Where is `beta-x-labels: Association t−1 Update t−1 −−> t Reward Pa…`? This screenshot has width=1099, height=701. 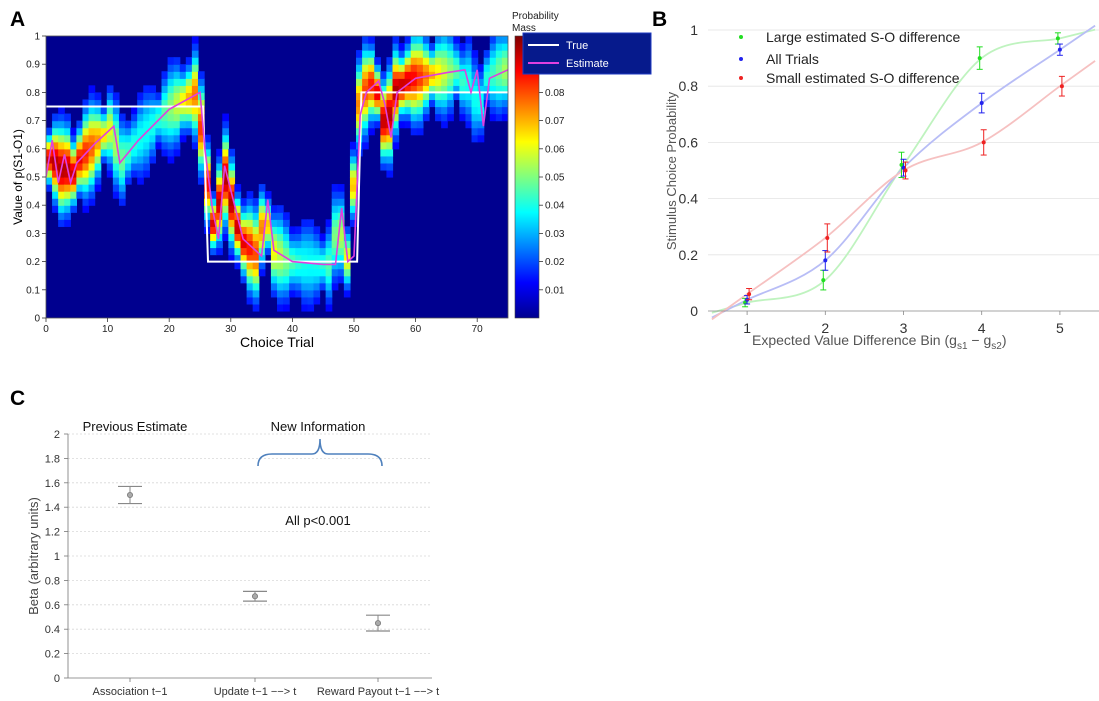
beta-x-labels: Association t−1 Update t−1 −−> t Reward Pa… is located at coordinates (266, 688).